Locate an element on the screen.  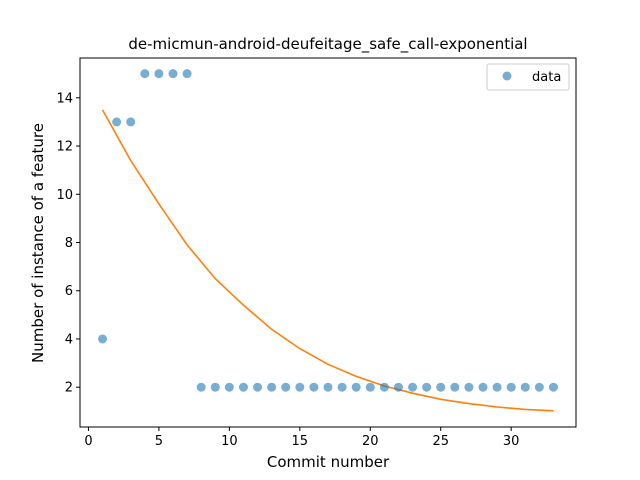
y-axis-label: Number of instance of a feature is located at coordinates (38, 243).